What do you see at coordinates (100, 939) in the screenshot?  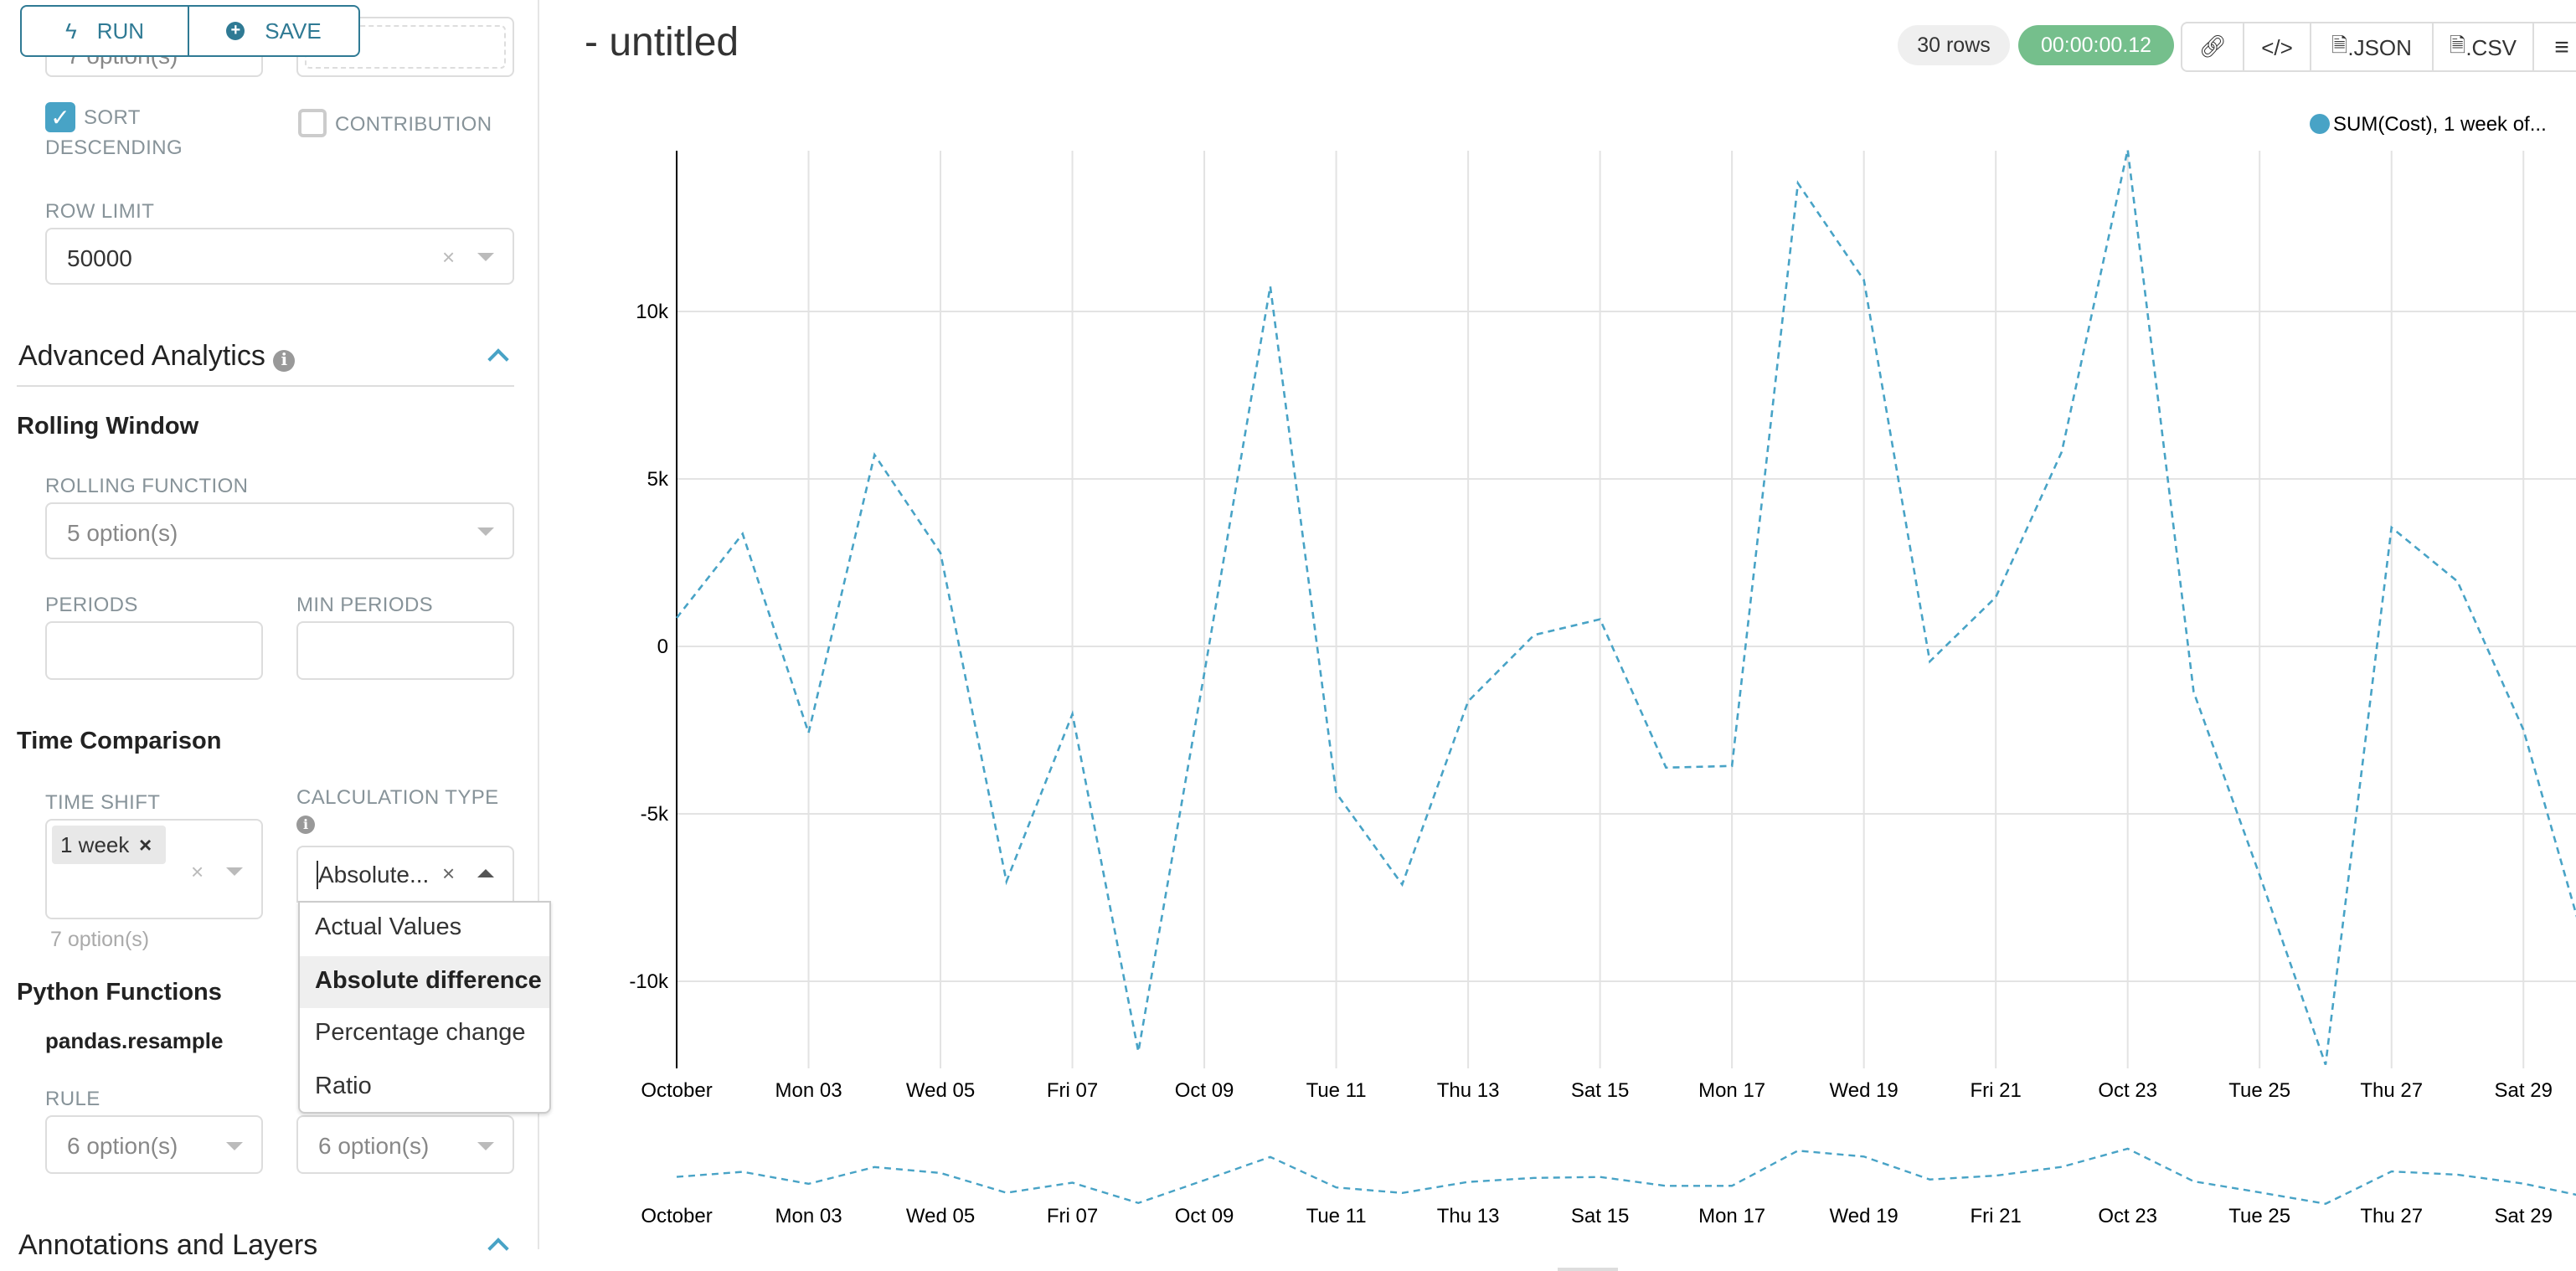 I see `time-shift-hint: 7 option(s)` at bounding box center [100, 939].